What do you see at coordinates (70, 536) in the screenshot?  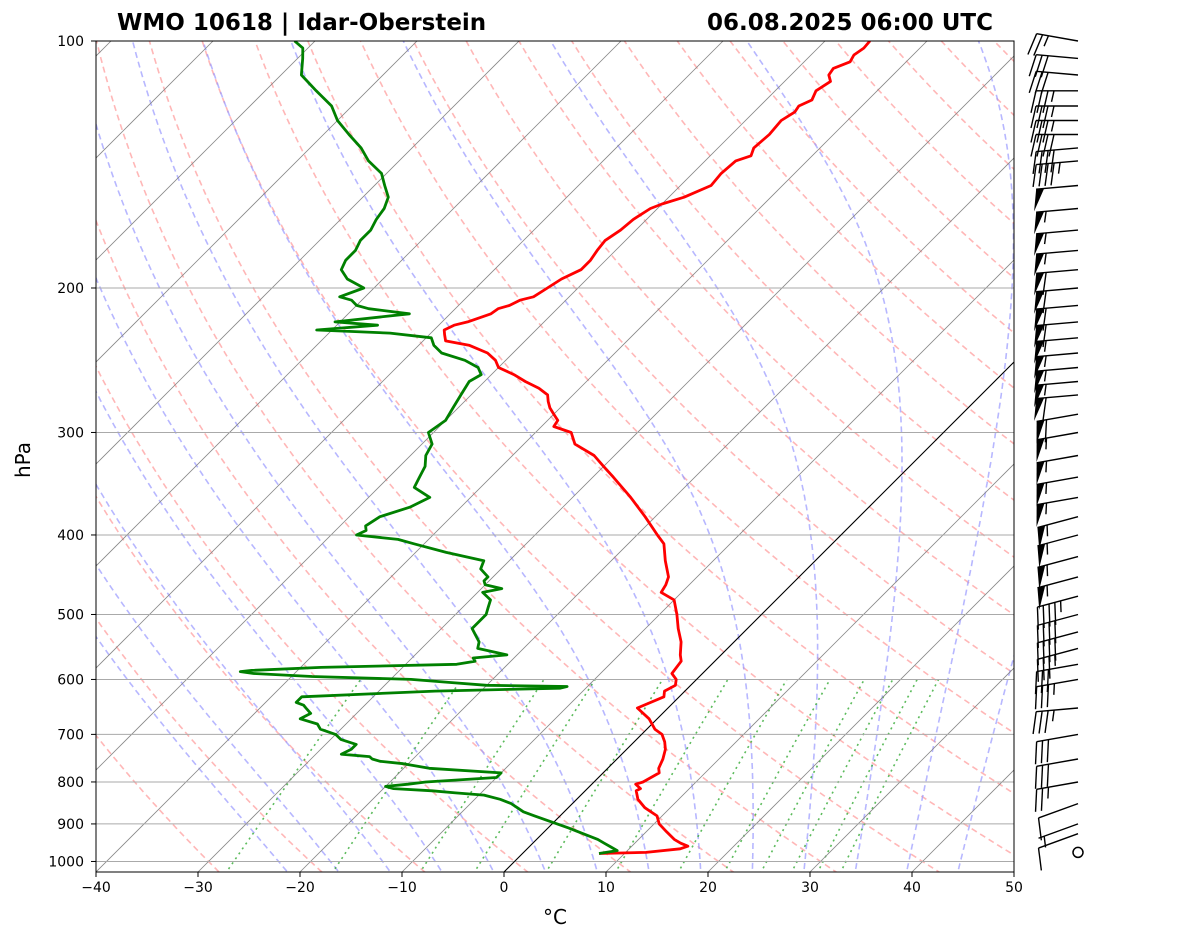 I see `y-tick-label: 400` at bounding box center [70, 536].